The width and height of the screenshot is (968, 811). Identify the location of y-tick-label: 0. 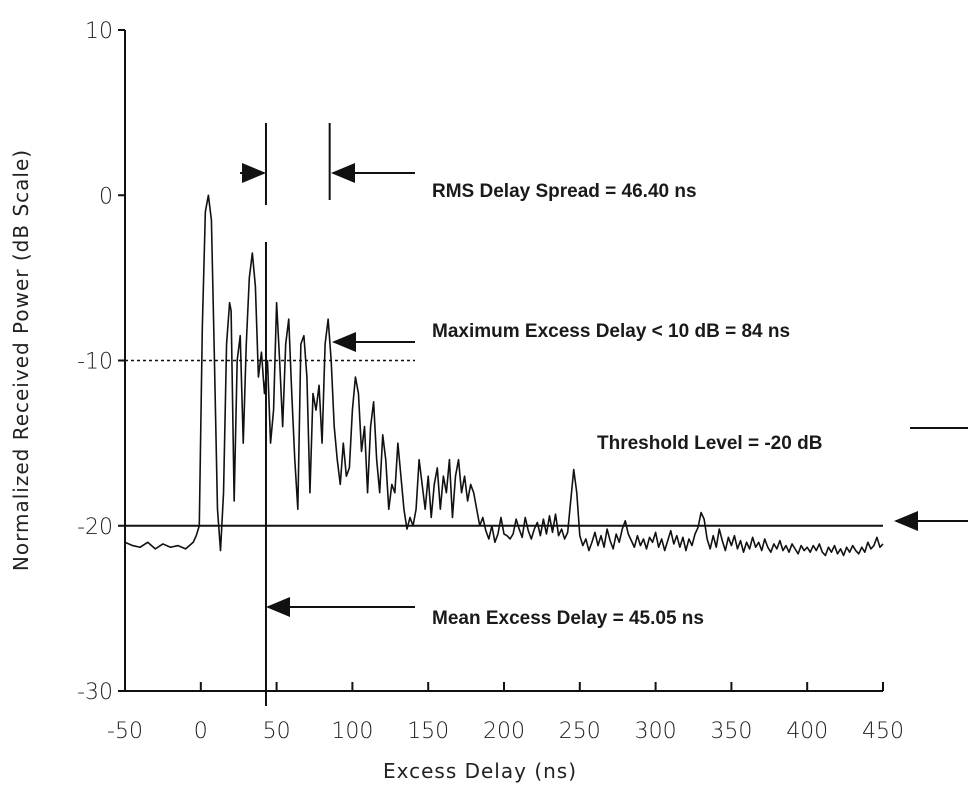
(106, 196).